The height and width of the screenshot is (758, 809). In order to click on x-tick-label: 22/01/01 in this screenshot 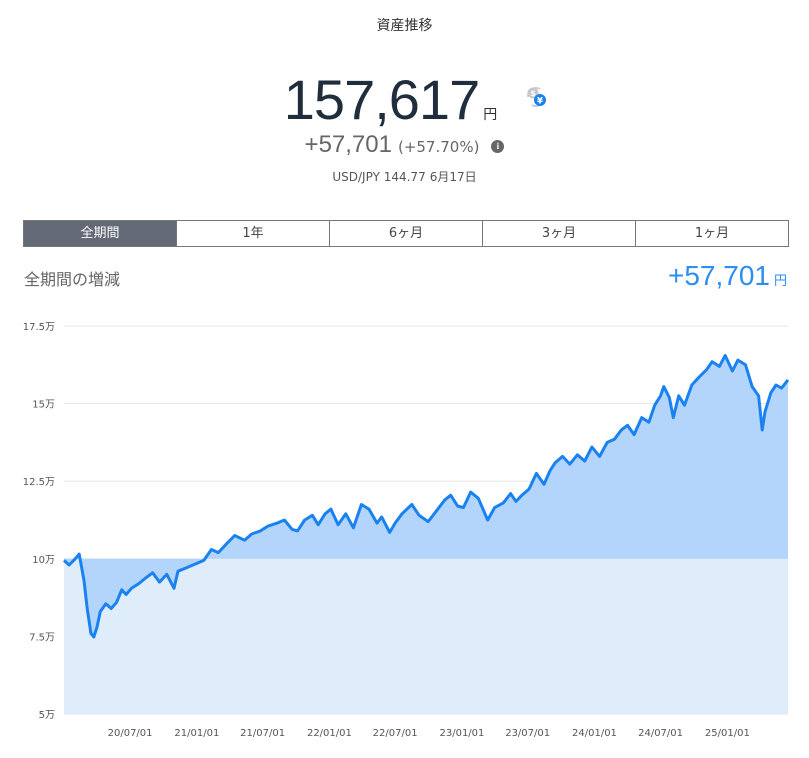, I will do `click(329, 733)`.